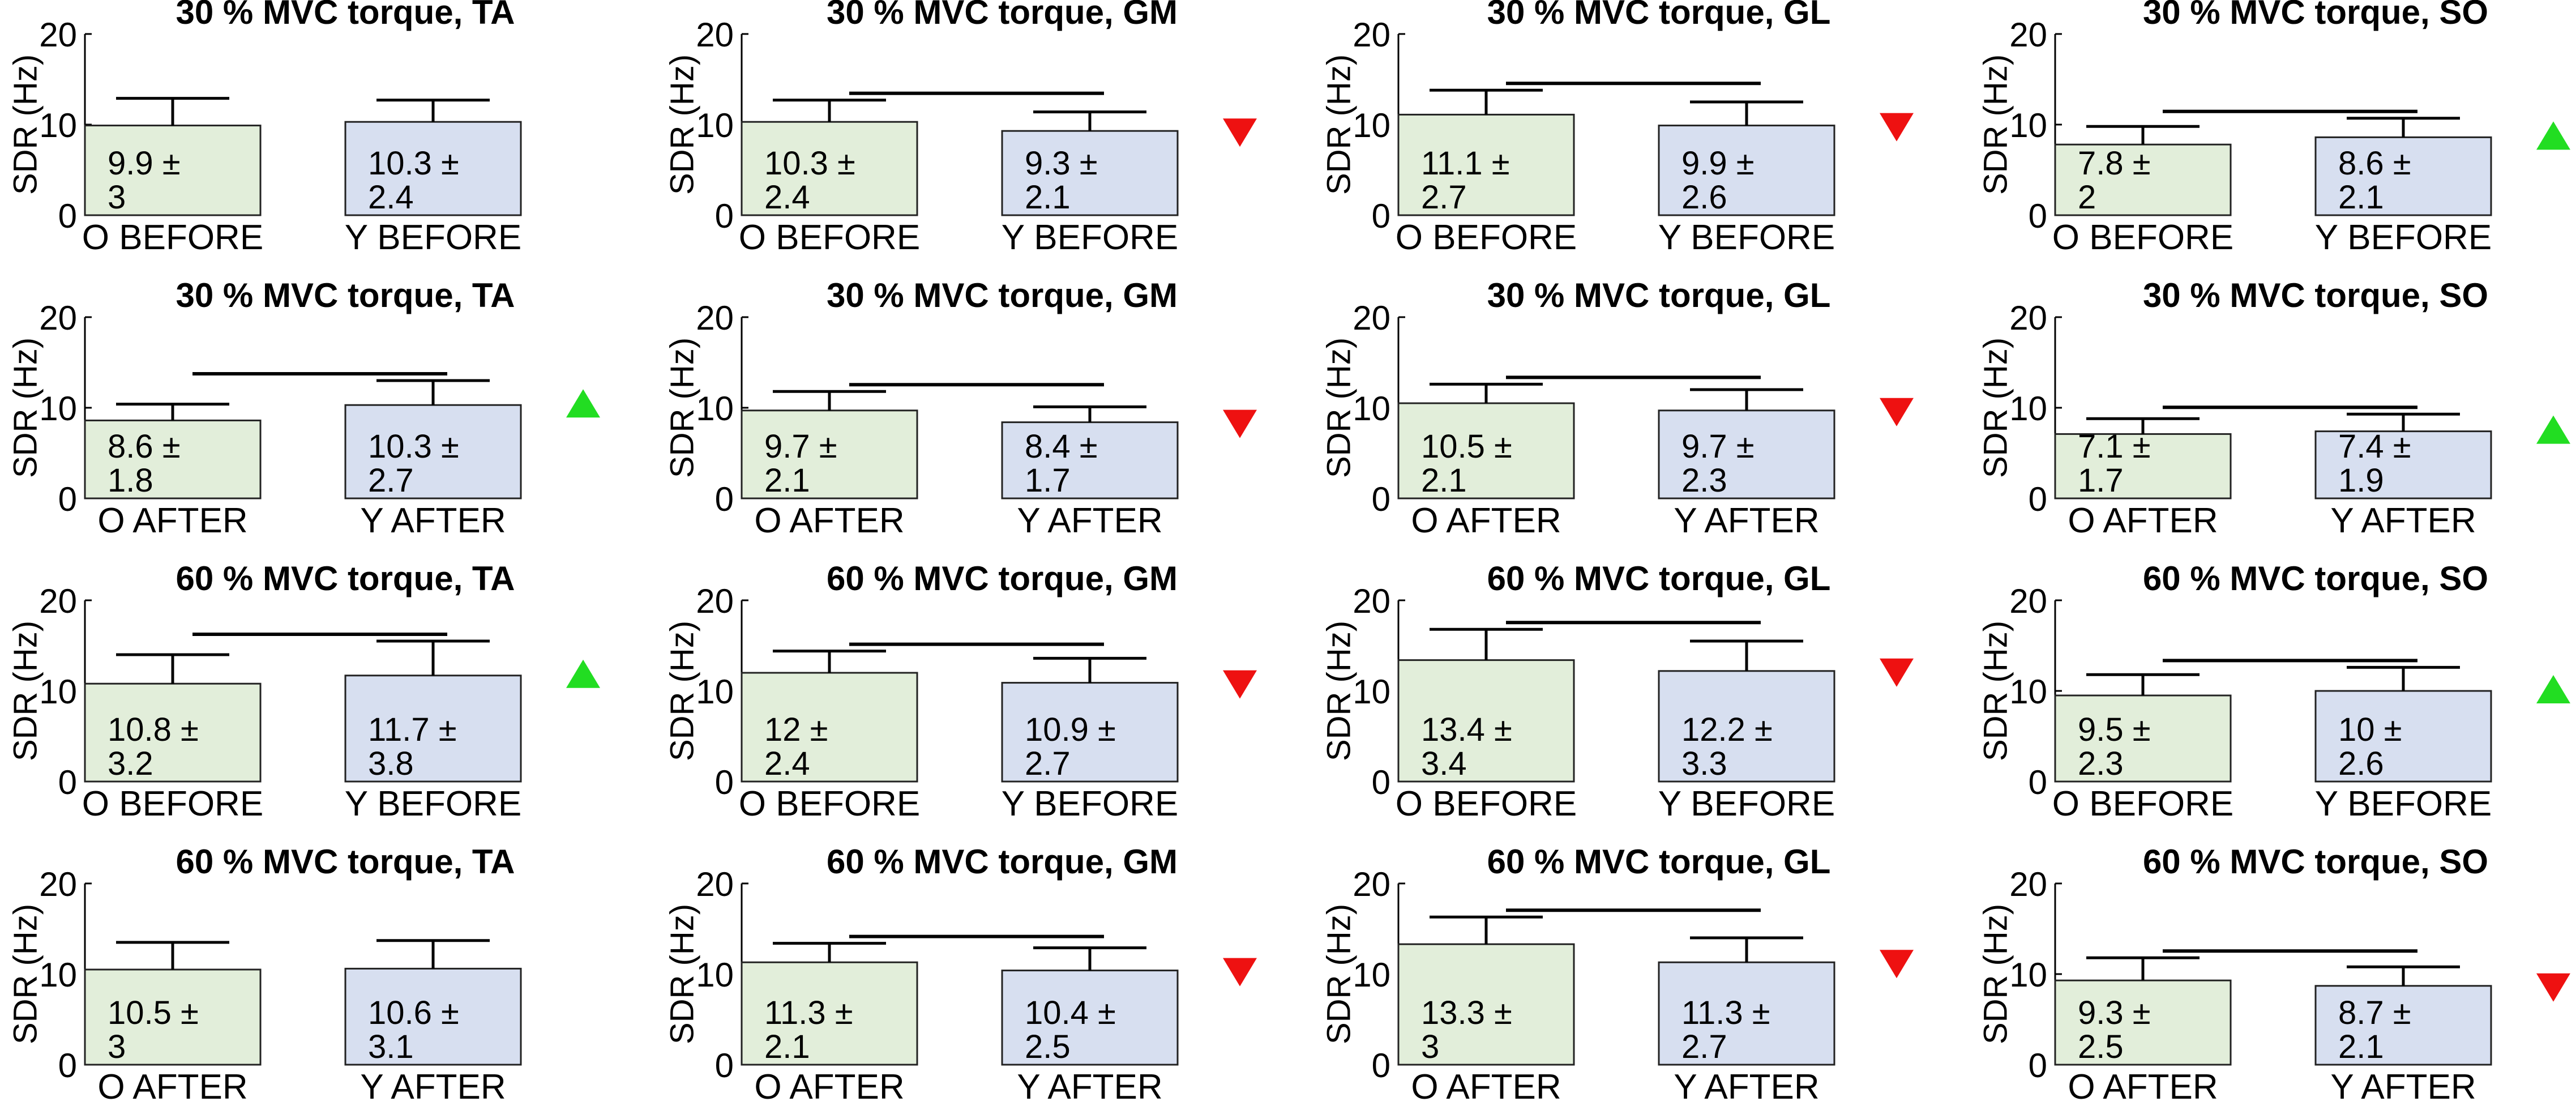  What do you see at coordinates (2403, 804) in the screenshot?
I see `category-label: Y BEFORE` at bounding box center [2403, 804].